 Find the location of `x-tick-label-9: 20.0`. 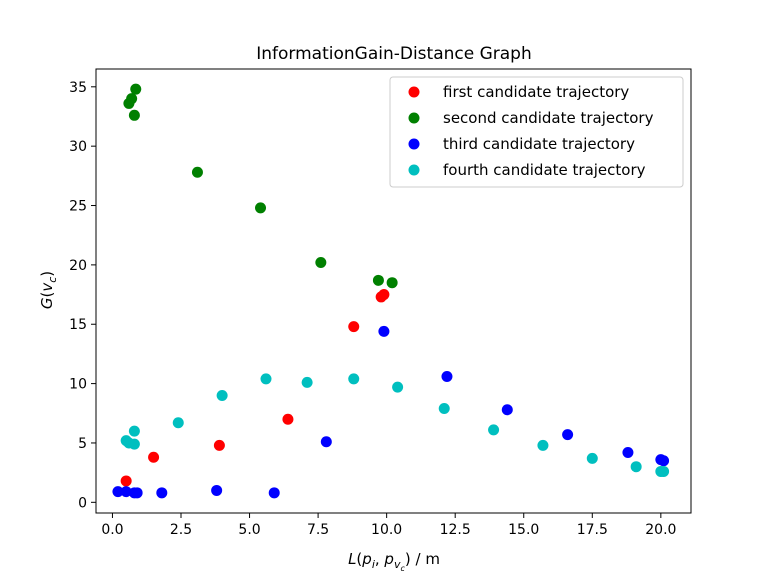

x-tick-label-9: 20.0 is located at coordinates (660, 530).